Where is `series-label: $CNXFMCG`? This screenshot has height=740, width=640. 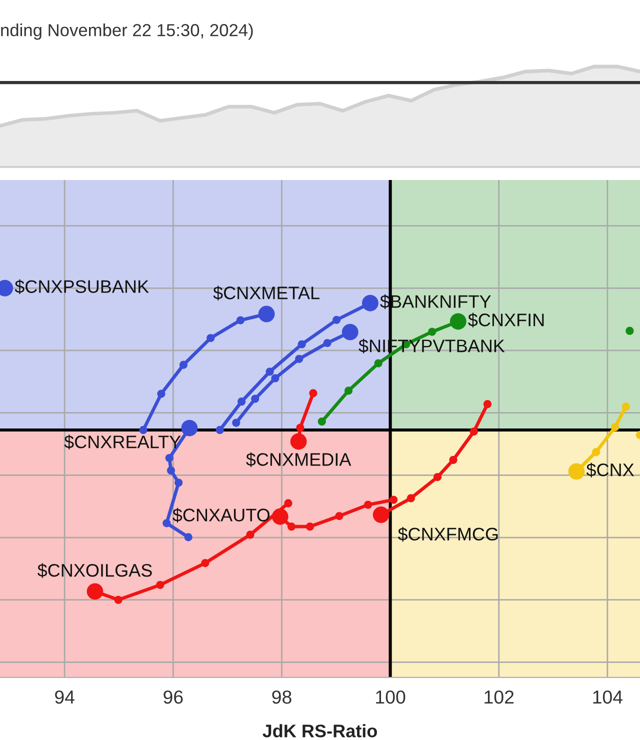 series-label: $CNXFMCG is located at coordinates (448, 534).